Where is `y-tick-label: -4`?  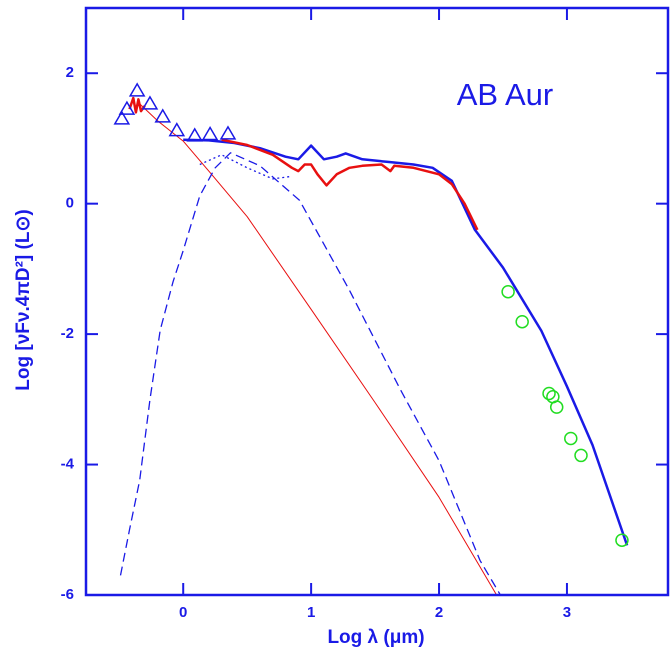 y-tick-label: -4 is located at coordinates (68, 464).